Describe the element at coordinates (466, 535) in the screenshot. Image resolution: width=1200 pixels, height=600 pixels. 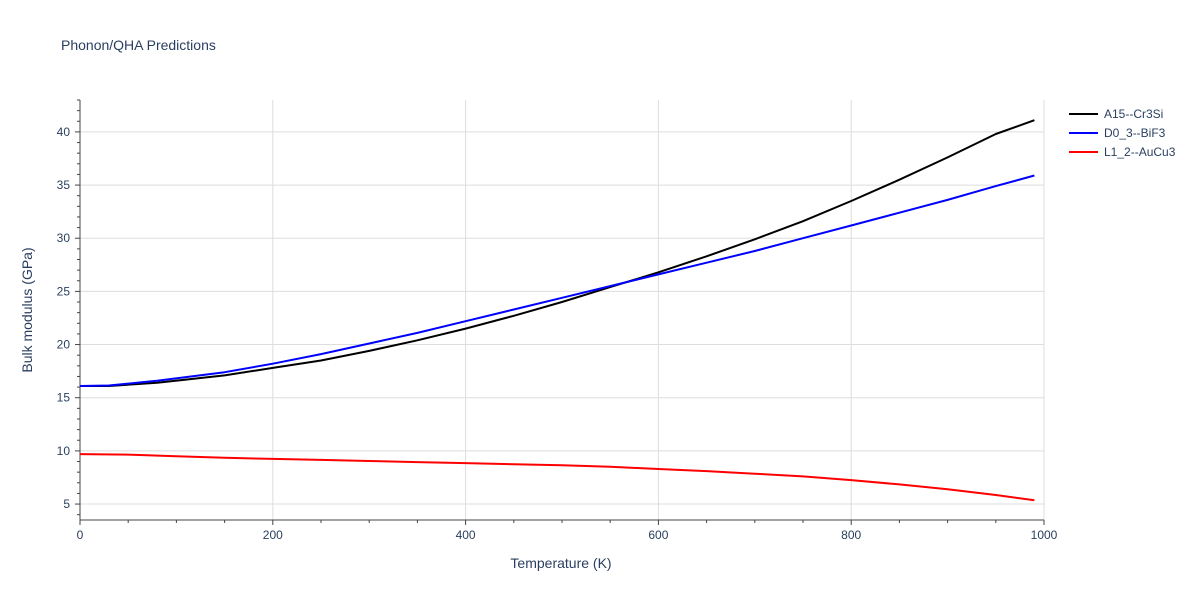
I see `x-tick-label: 400` at that location.